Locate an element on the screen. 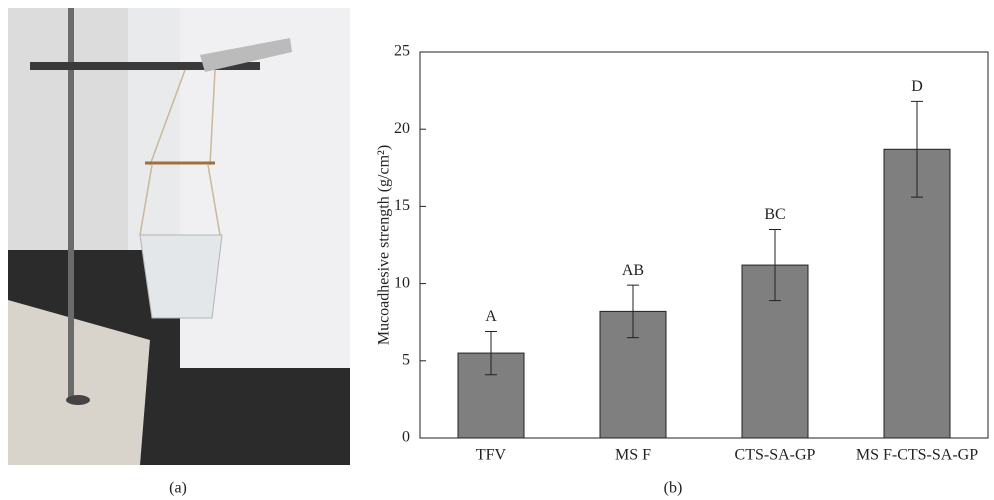 The height and width of the screenshot is (500, 994). x-tick-label: MS F is located at coordinates (633, 455).